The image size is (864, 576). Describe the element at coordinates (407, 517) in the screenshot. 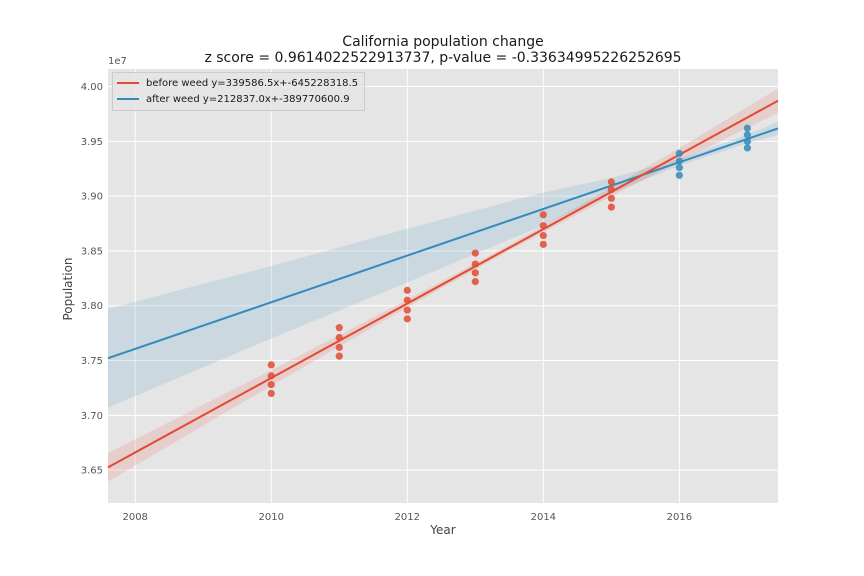

I see `x-tick-label: 2012` at that location.